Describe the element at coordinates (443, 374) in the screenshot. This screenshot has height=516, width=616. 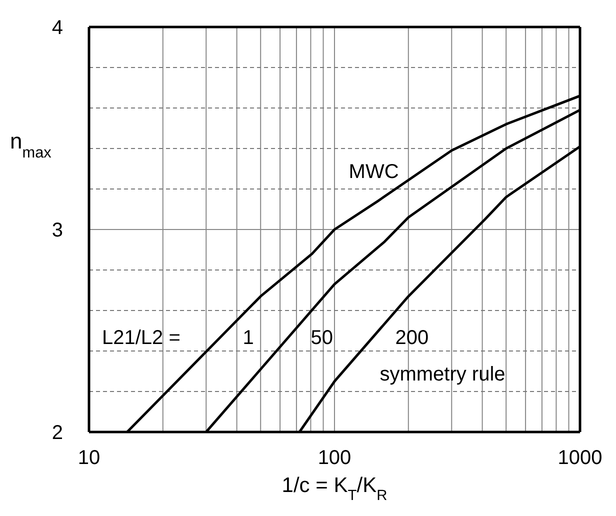
I see `annotation: symmetry rule` at that location.